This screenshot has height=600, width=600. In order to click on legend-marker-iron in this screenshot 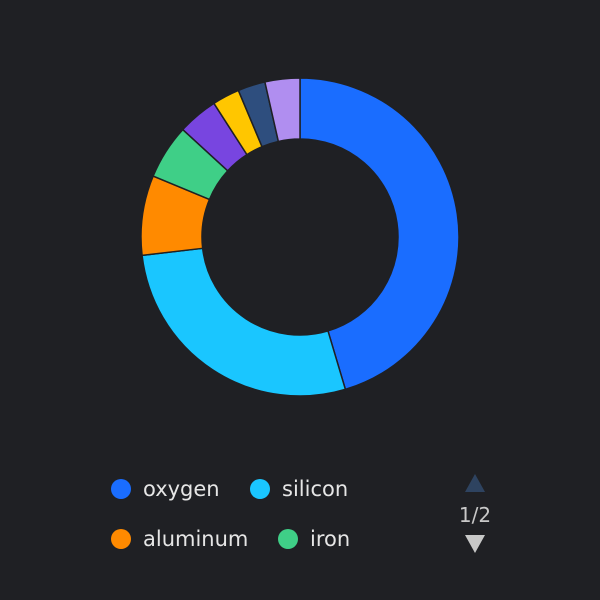, I will do `click(288, 539)`.